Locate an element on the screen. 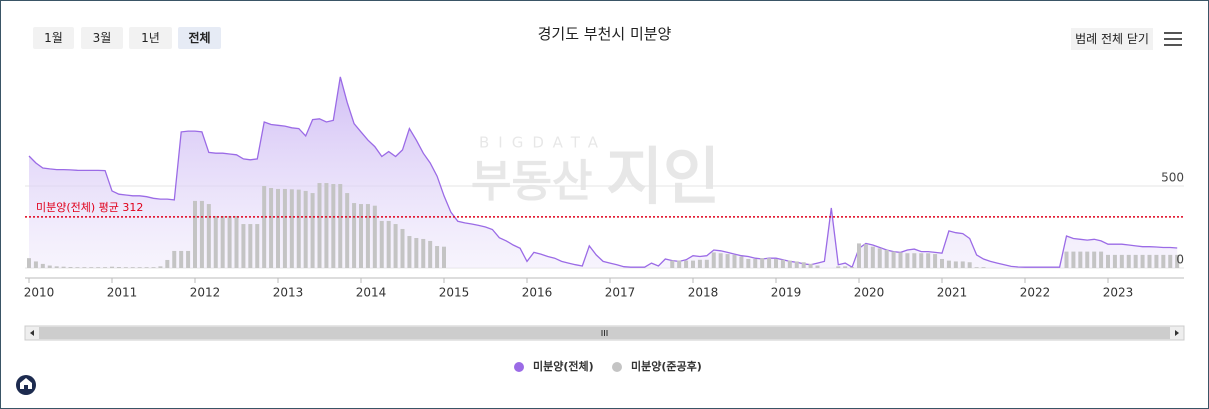 This screenshot has width=1209, height=409. scroll-arrow-left is located at coordinates (32, 333).